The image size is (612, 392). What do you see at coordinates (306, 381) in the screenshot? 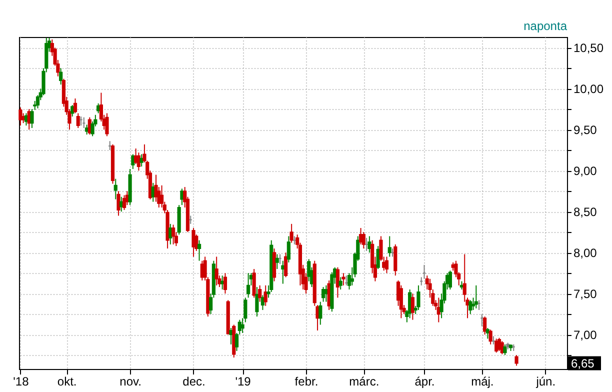
I see `x-tick-label: febr.` at bounding box center [306, 381].